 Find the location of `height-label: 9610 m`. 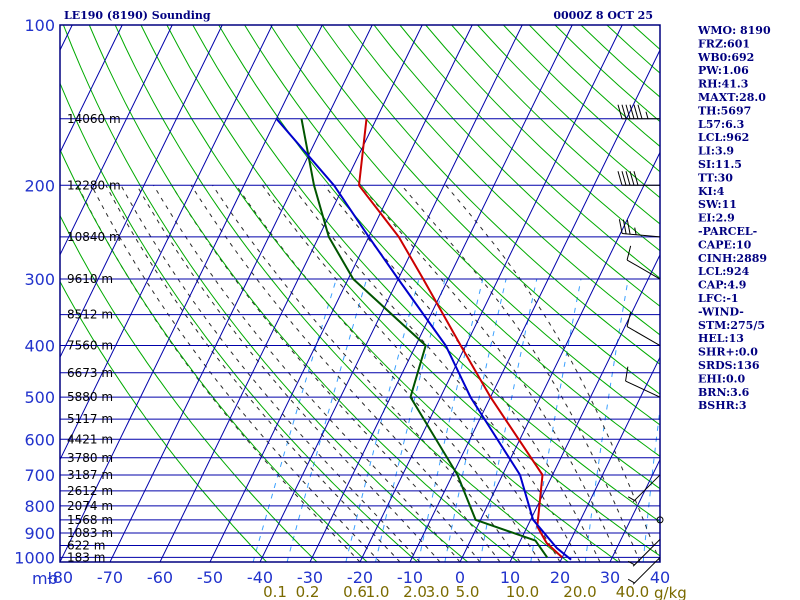

height-label: 9610 m is located at coordinates (90, 279).